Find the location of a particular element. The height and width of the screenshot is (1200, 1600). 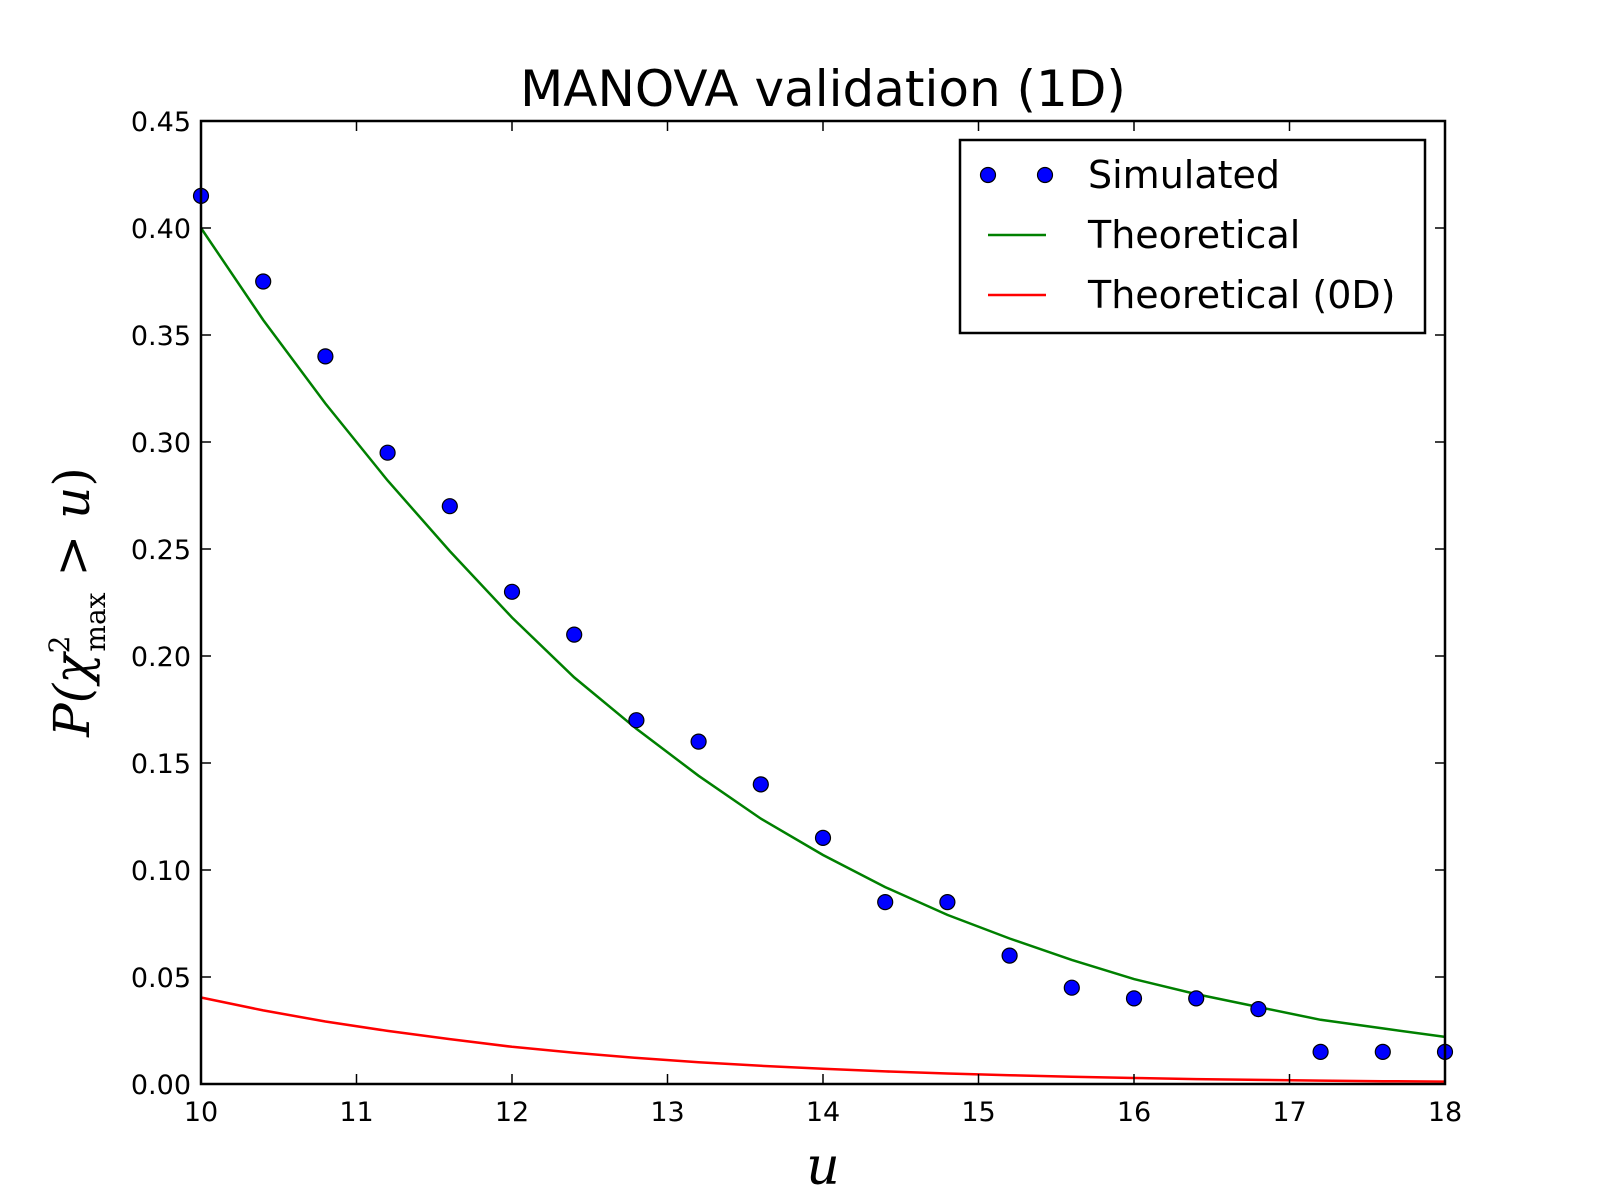

y-label-relation: > is located at coordinates (72, 556).